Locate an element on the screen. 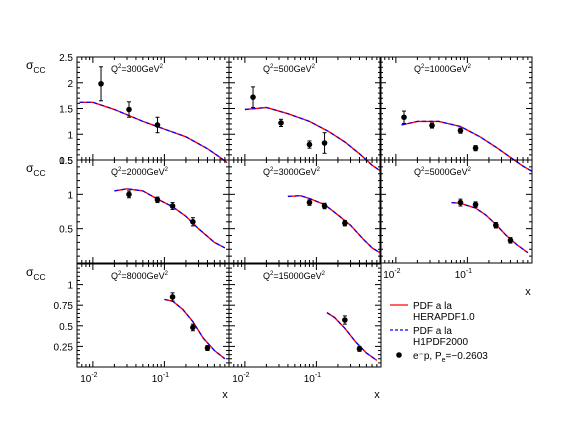 This screenshot has width=567, height=425. y-tick-label: 2 is located at coordinates (70, 84).